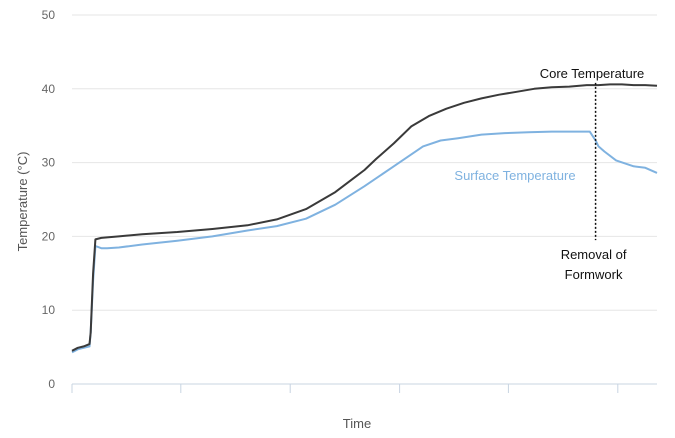  I want to click on y-tick-label: 40, so click(49, 89).